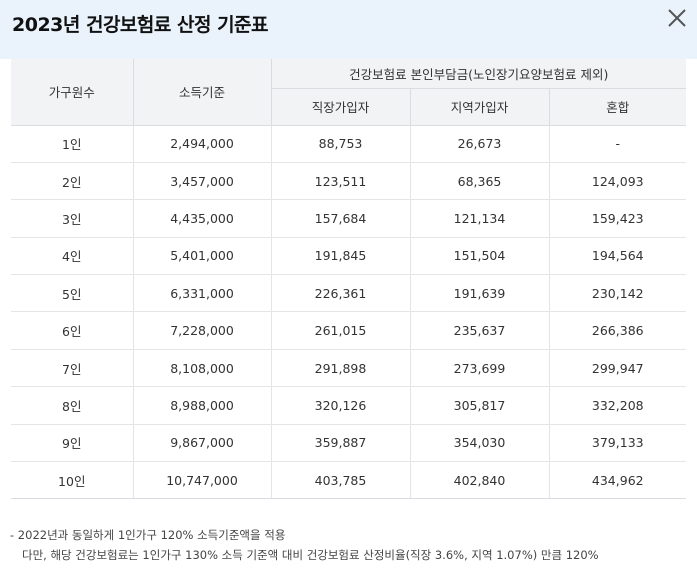 This screenshot has width=697, height=568. What do you see at coordinates (202, 368) in the screenshot?
I see `cell-income: 8,108,000` at bounding box center [202, 368].